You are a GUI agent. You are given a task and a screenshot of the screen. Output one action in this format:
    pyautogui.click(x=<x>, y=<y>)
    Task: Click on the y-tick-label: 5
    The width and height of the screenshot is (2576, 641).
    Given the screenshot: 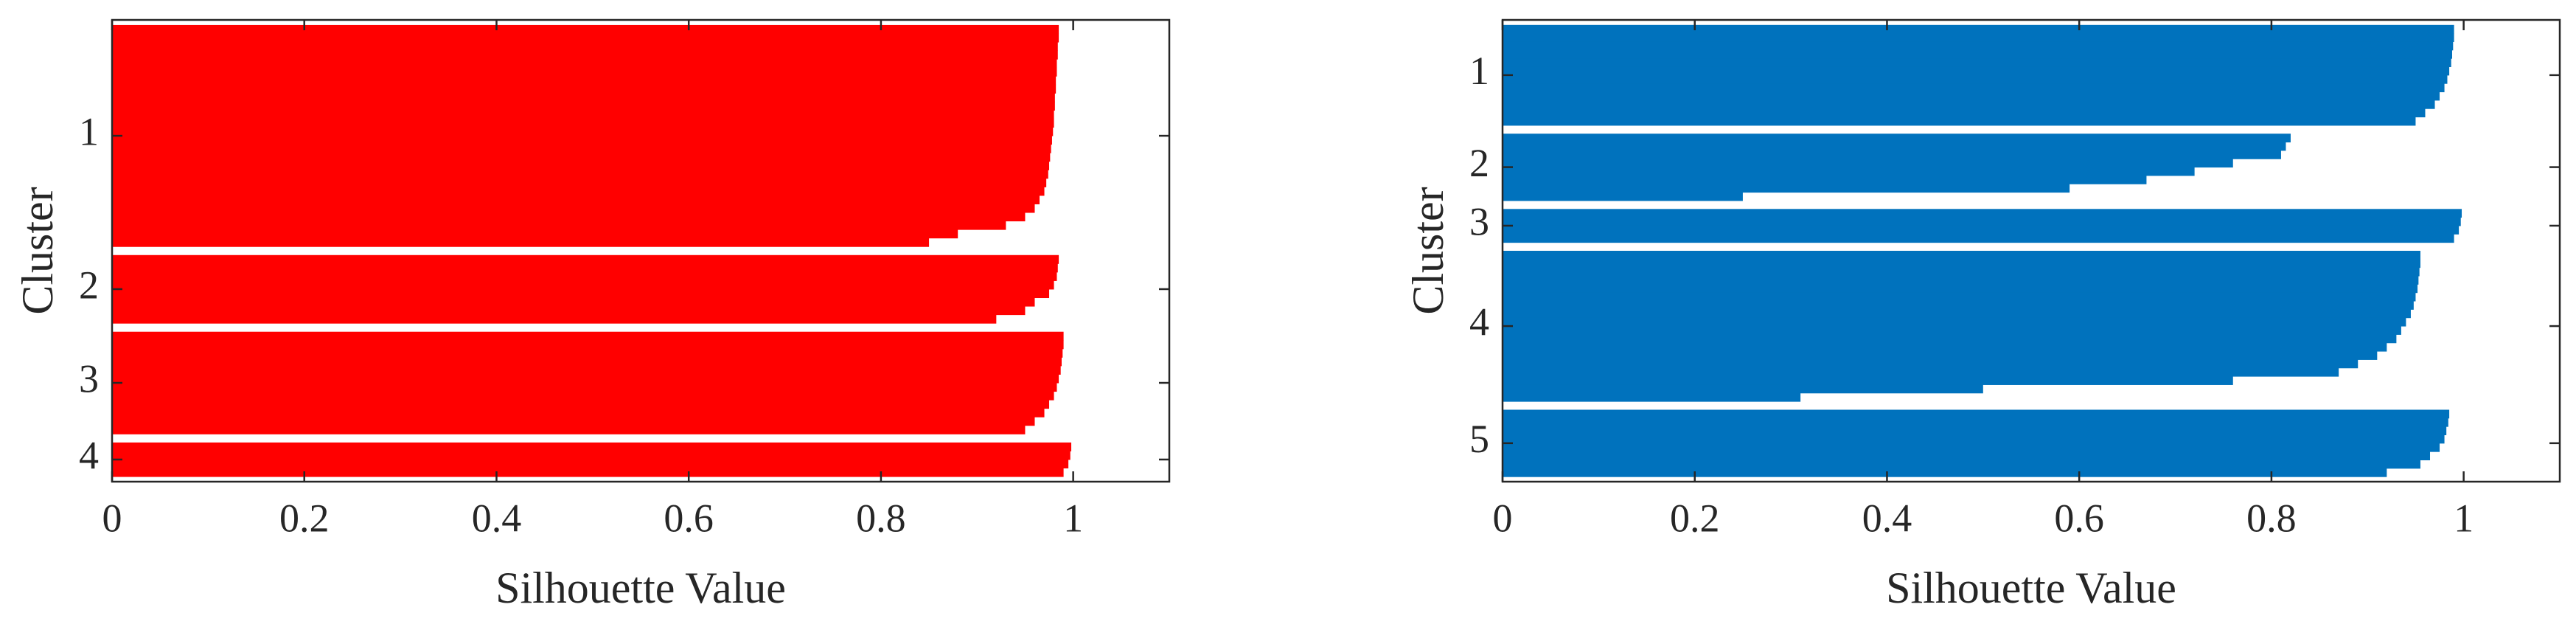 What is the action you would take?
    pyautogui.click(x=1479, y=439)
    